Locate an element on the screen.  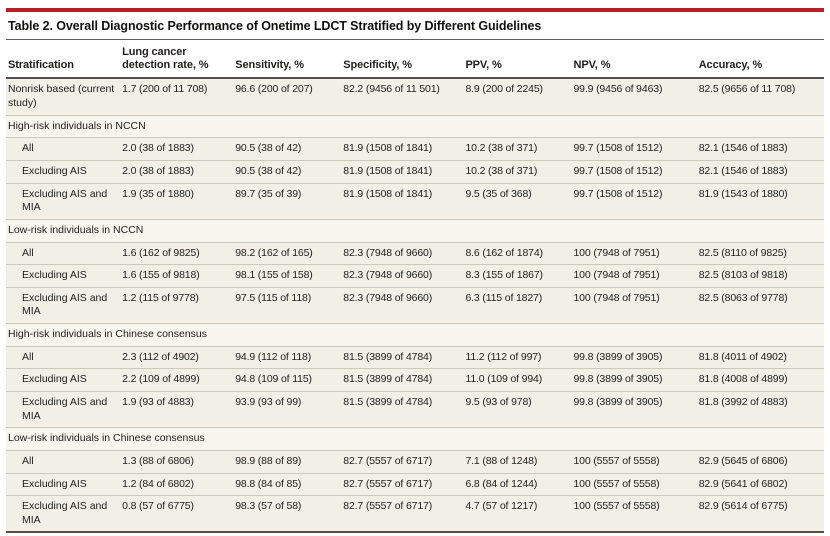
table-cell: 82.9 (5645 of 6806) is located at coordinates (760, 462).